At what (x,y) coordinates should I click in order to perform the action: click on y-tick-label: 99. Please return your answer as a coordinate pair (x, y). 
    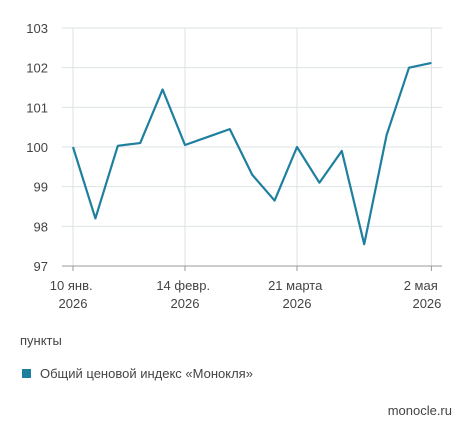
    Looking at the image, I should click on (41, 187).